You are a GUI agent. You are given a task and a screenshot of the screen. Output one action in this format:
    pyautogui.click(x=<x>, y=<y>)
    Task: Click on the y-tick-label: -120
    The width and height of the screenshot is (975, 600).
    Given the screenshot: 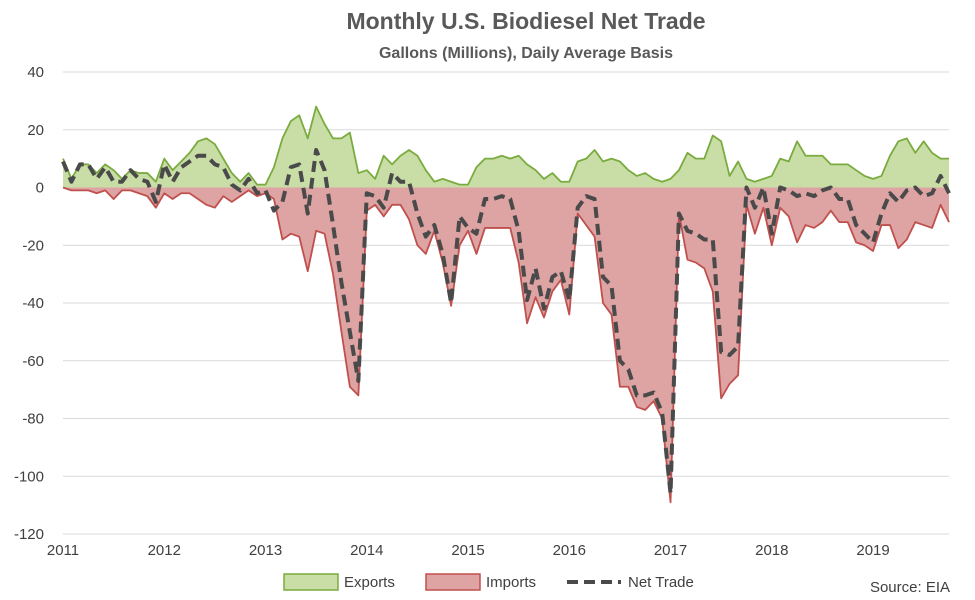 What is the action you would take?
    pyautogui.click(x=29, y=534)
    